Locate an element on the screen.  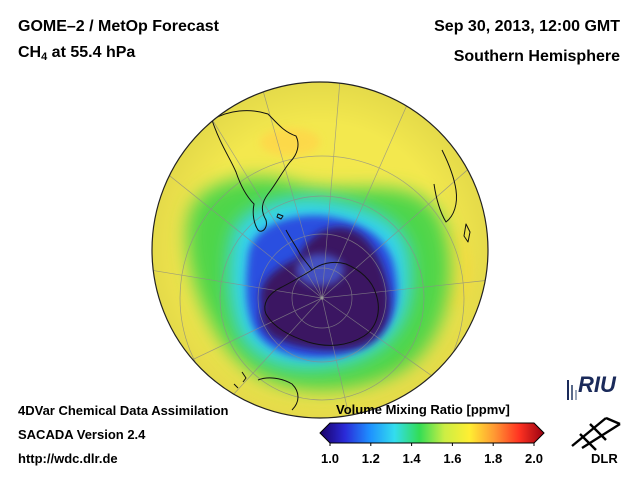
species-subscript: 4 is located at coordinates (44, 57).